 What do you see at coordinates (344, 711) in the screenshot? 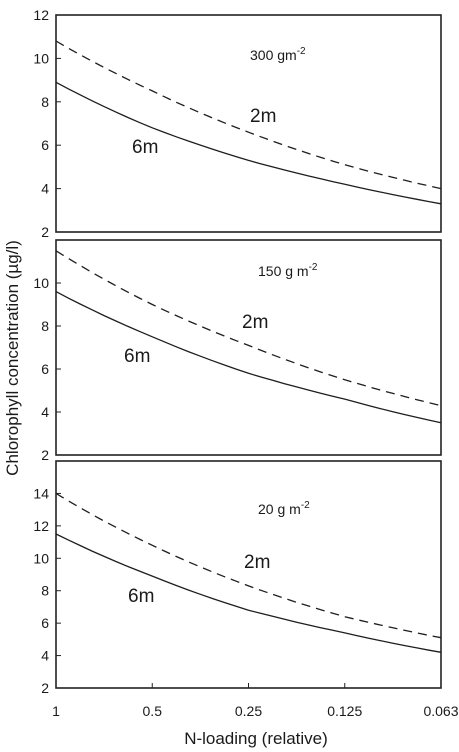
I see `x-tick-label: 0.125` at bounding box center [344, 711].